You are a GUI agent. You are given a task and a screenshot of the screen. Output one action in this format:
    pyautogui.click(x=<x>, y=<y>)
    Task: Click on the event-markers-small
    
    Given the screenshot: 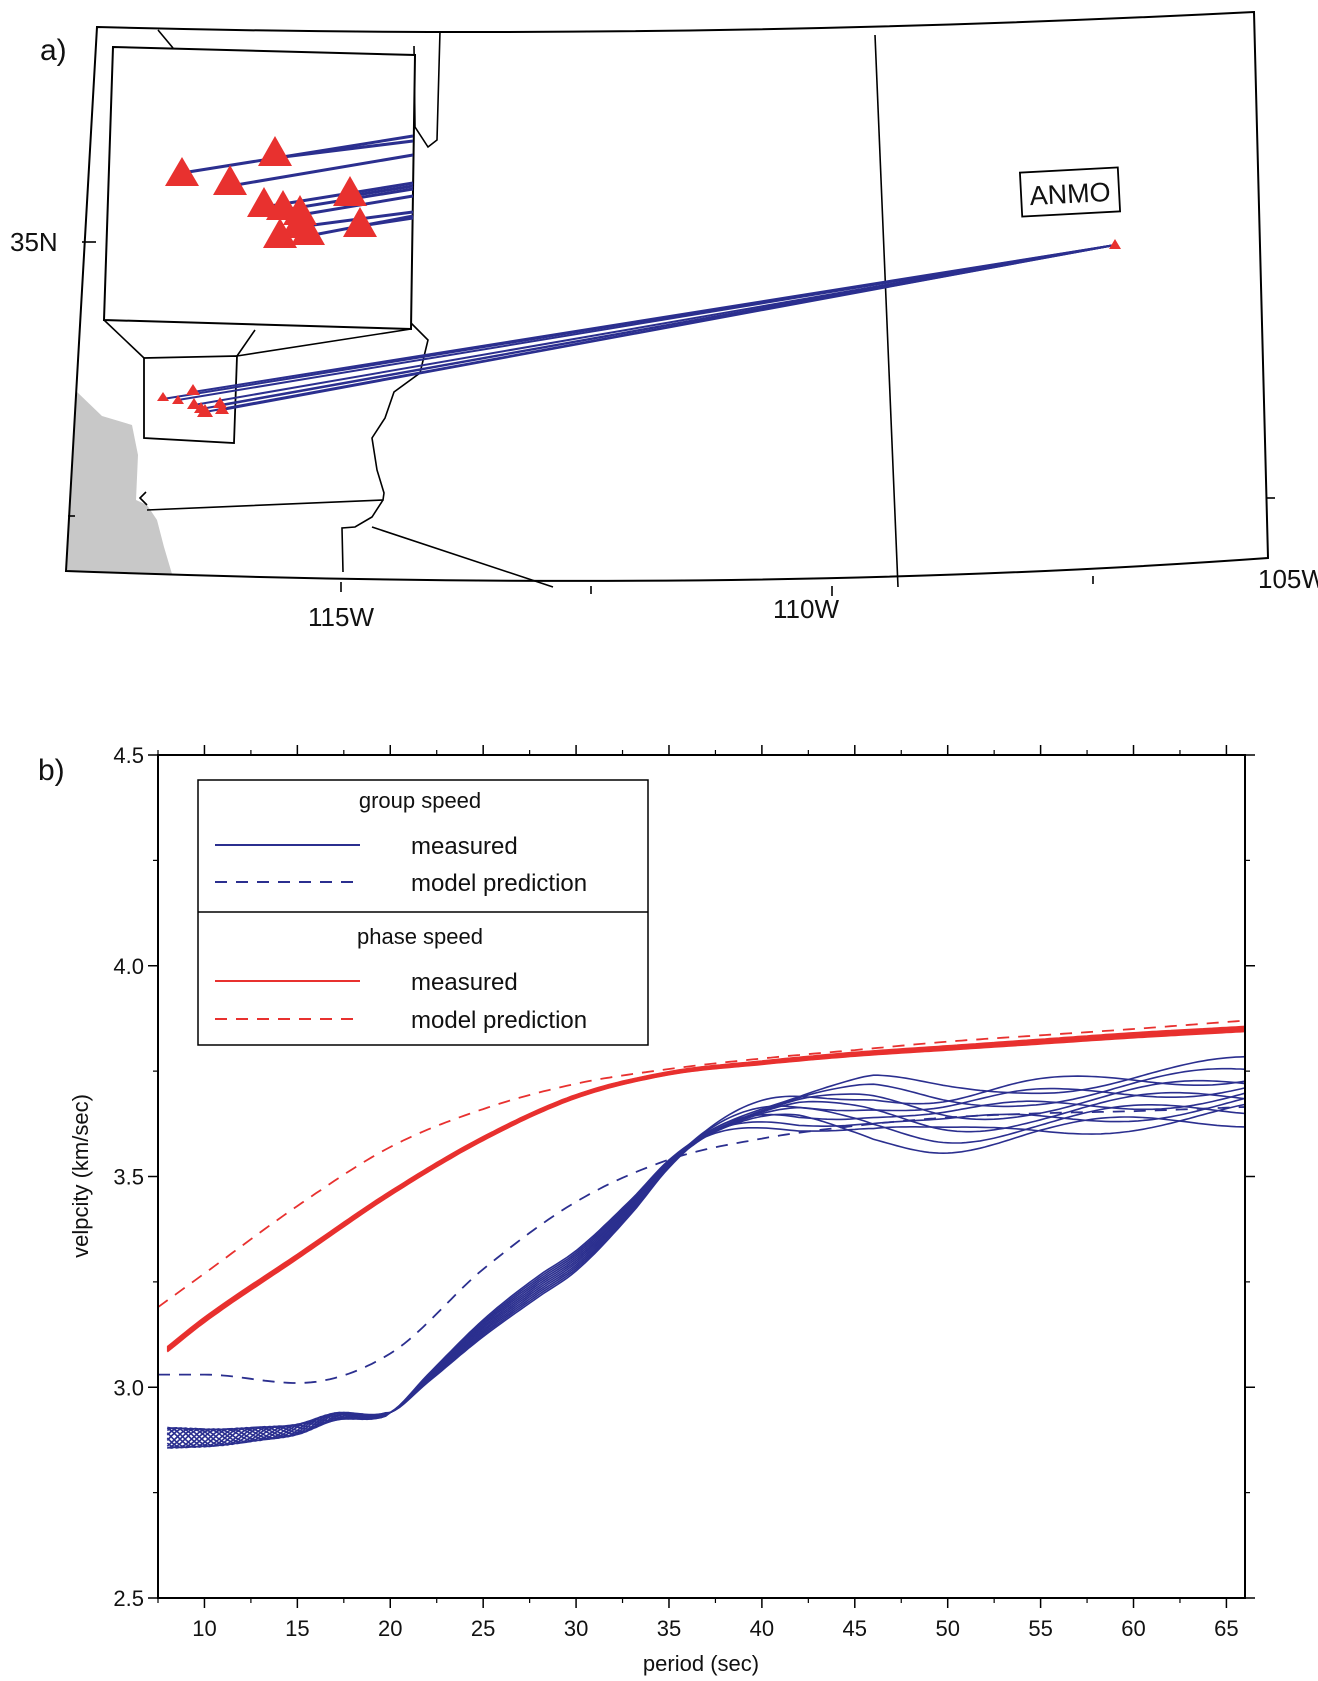 What is the action you would take?
    pyautogui.click(x=193, y=400)
    